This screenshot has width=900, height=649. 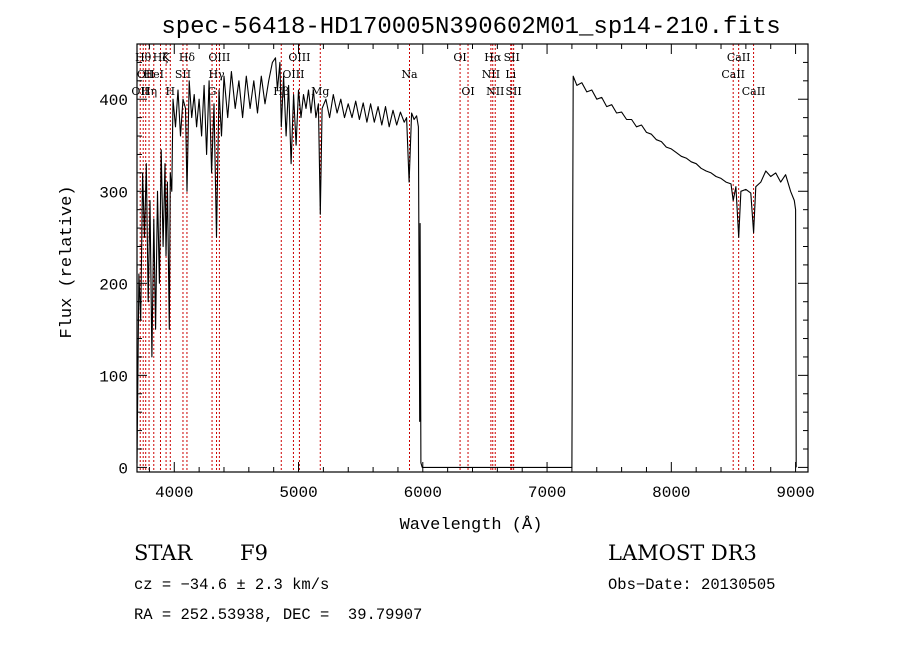 What do you see at coordinates (166, 57) in the screenshot?
I see `line-label-6: K` at bounding box center [166, 57].